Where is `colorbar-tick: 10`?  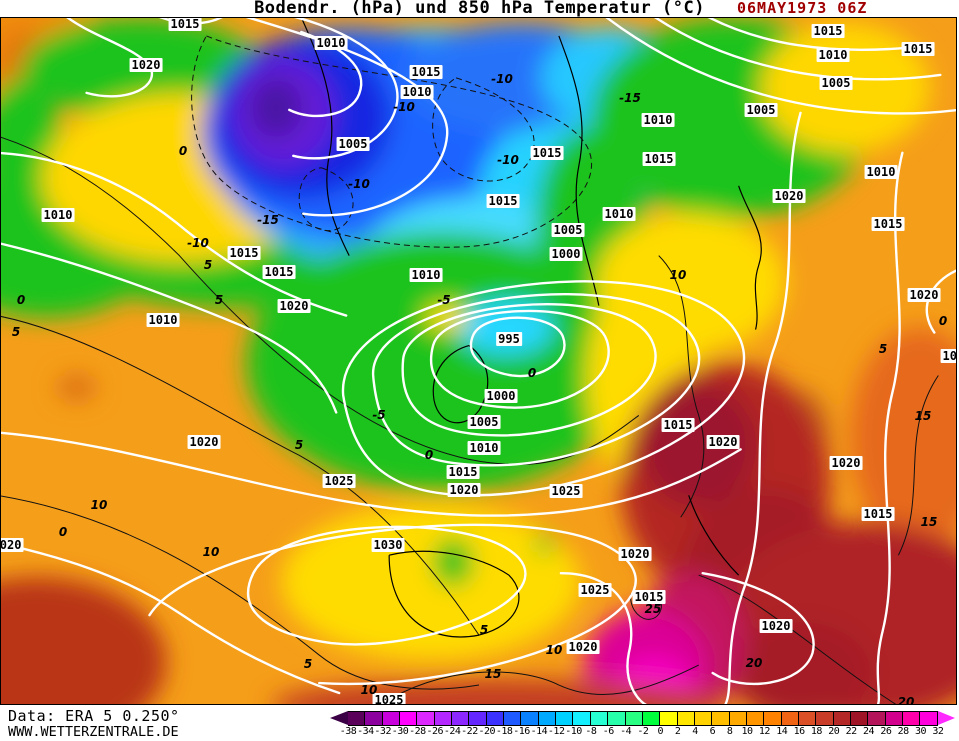
colorbar-tick: 10 is located at coordinates (747, 731).